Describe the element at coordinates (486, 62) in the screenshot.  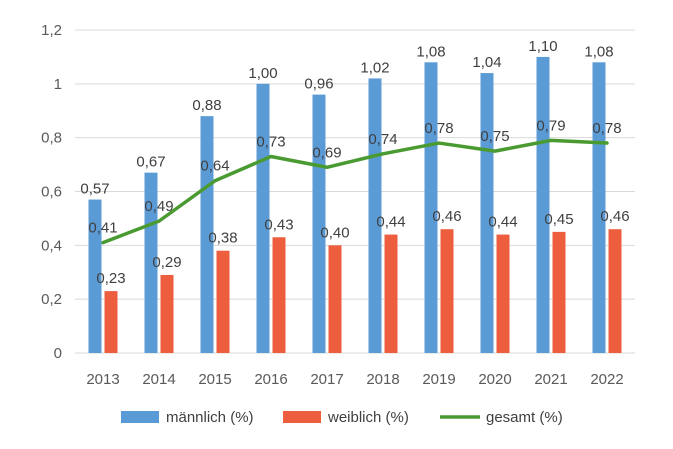
I see `data-label-maennlich: 1,04` at that location.